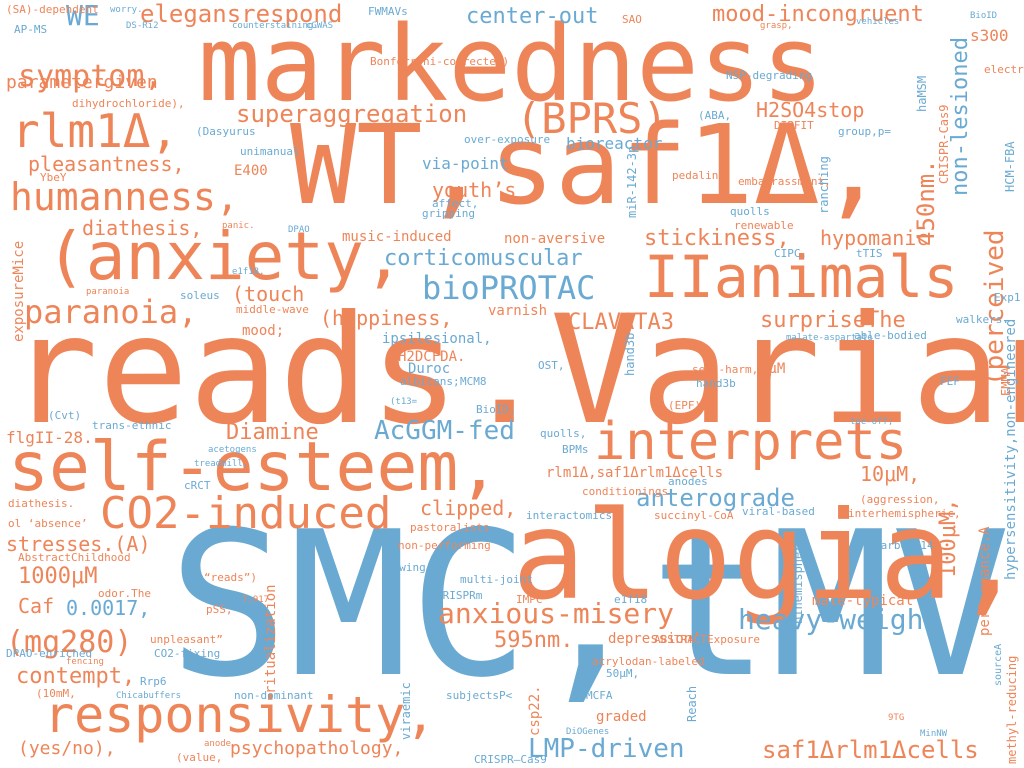 The image size is (1024, 768). What do you see at coordinates (69, 642) in the screenshot?
I see `word-mg280: (mg280)` at bounding box center [69, 642].